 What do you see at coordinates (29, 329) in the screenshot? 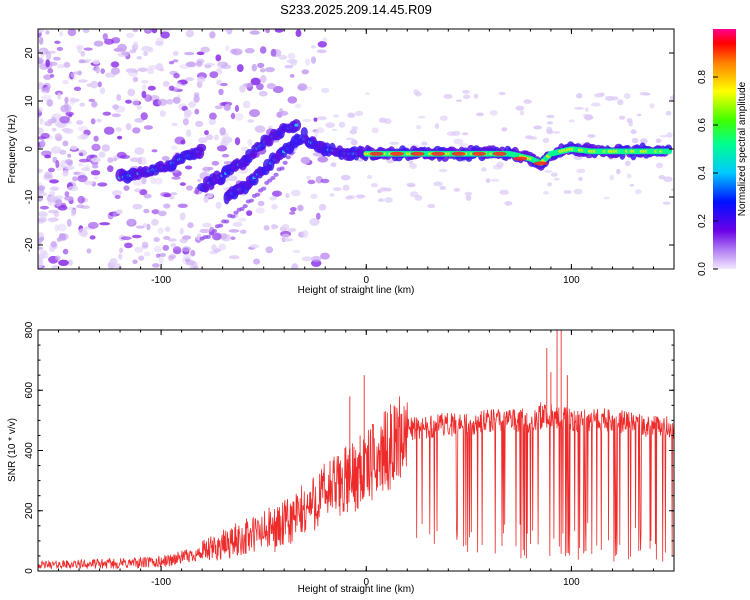
I see `snr-y-tick-label: 800` at bounding box center [29, 329].